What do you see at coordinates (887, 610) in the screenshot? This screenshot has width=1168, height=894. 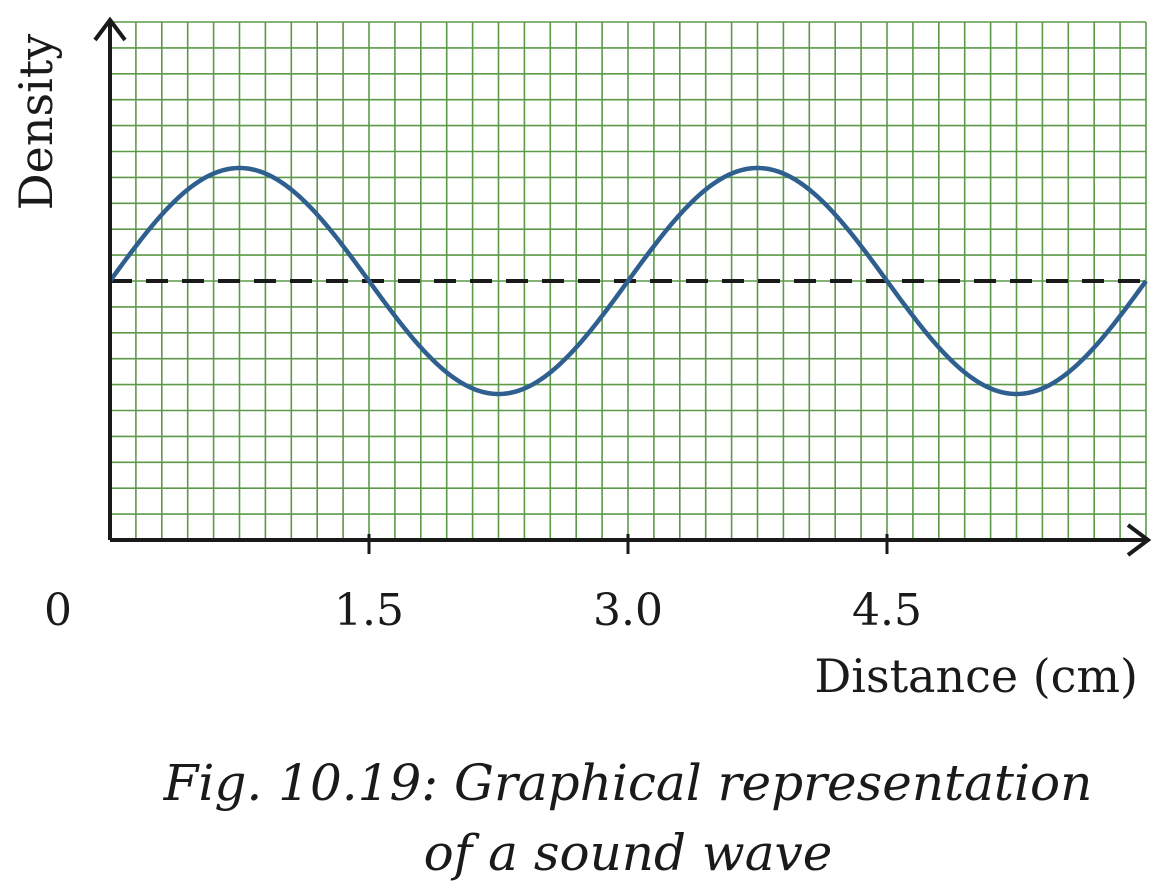 I see `x-tick-label-3: 4.5` at bounding box center [887, 610].